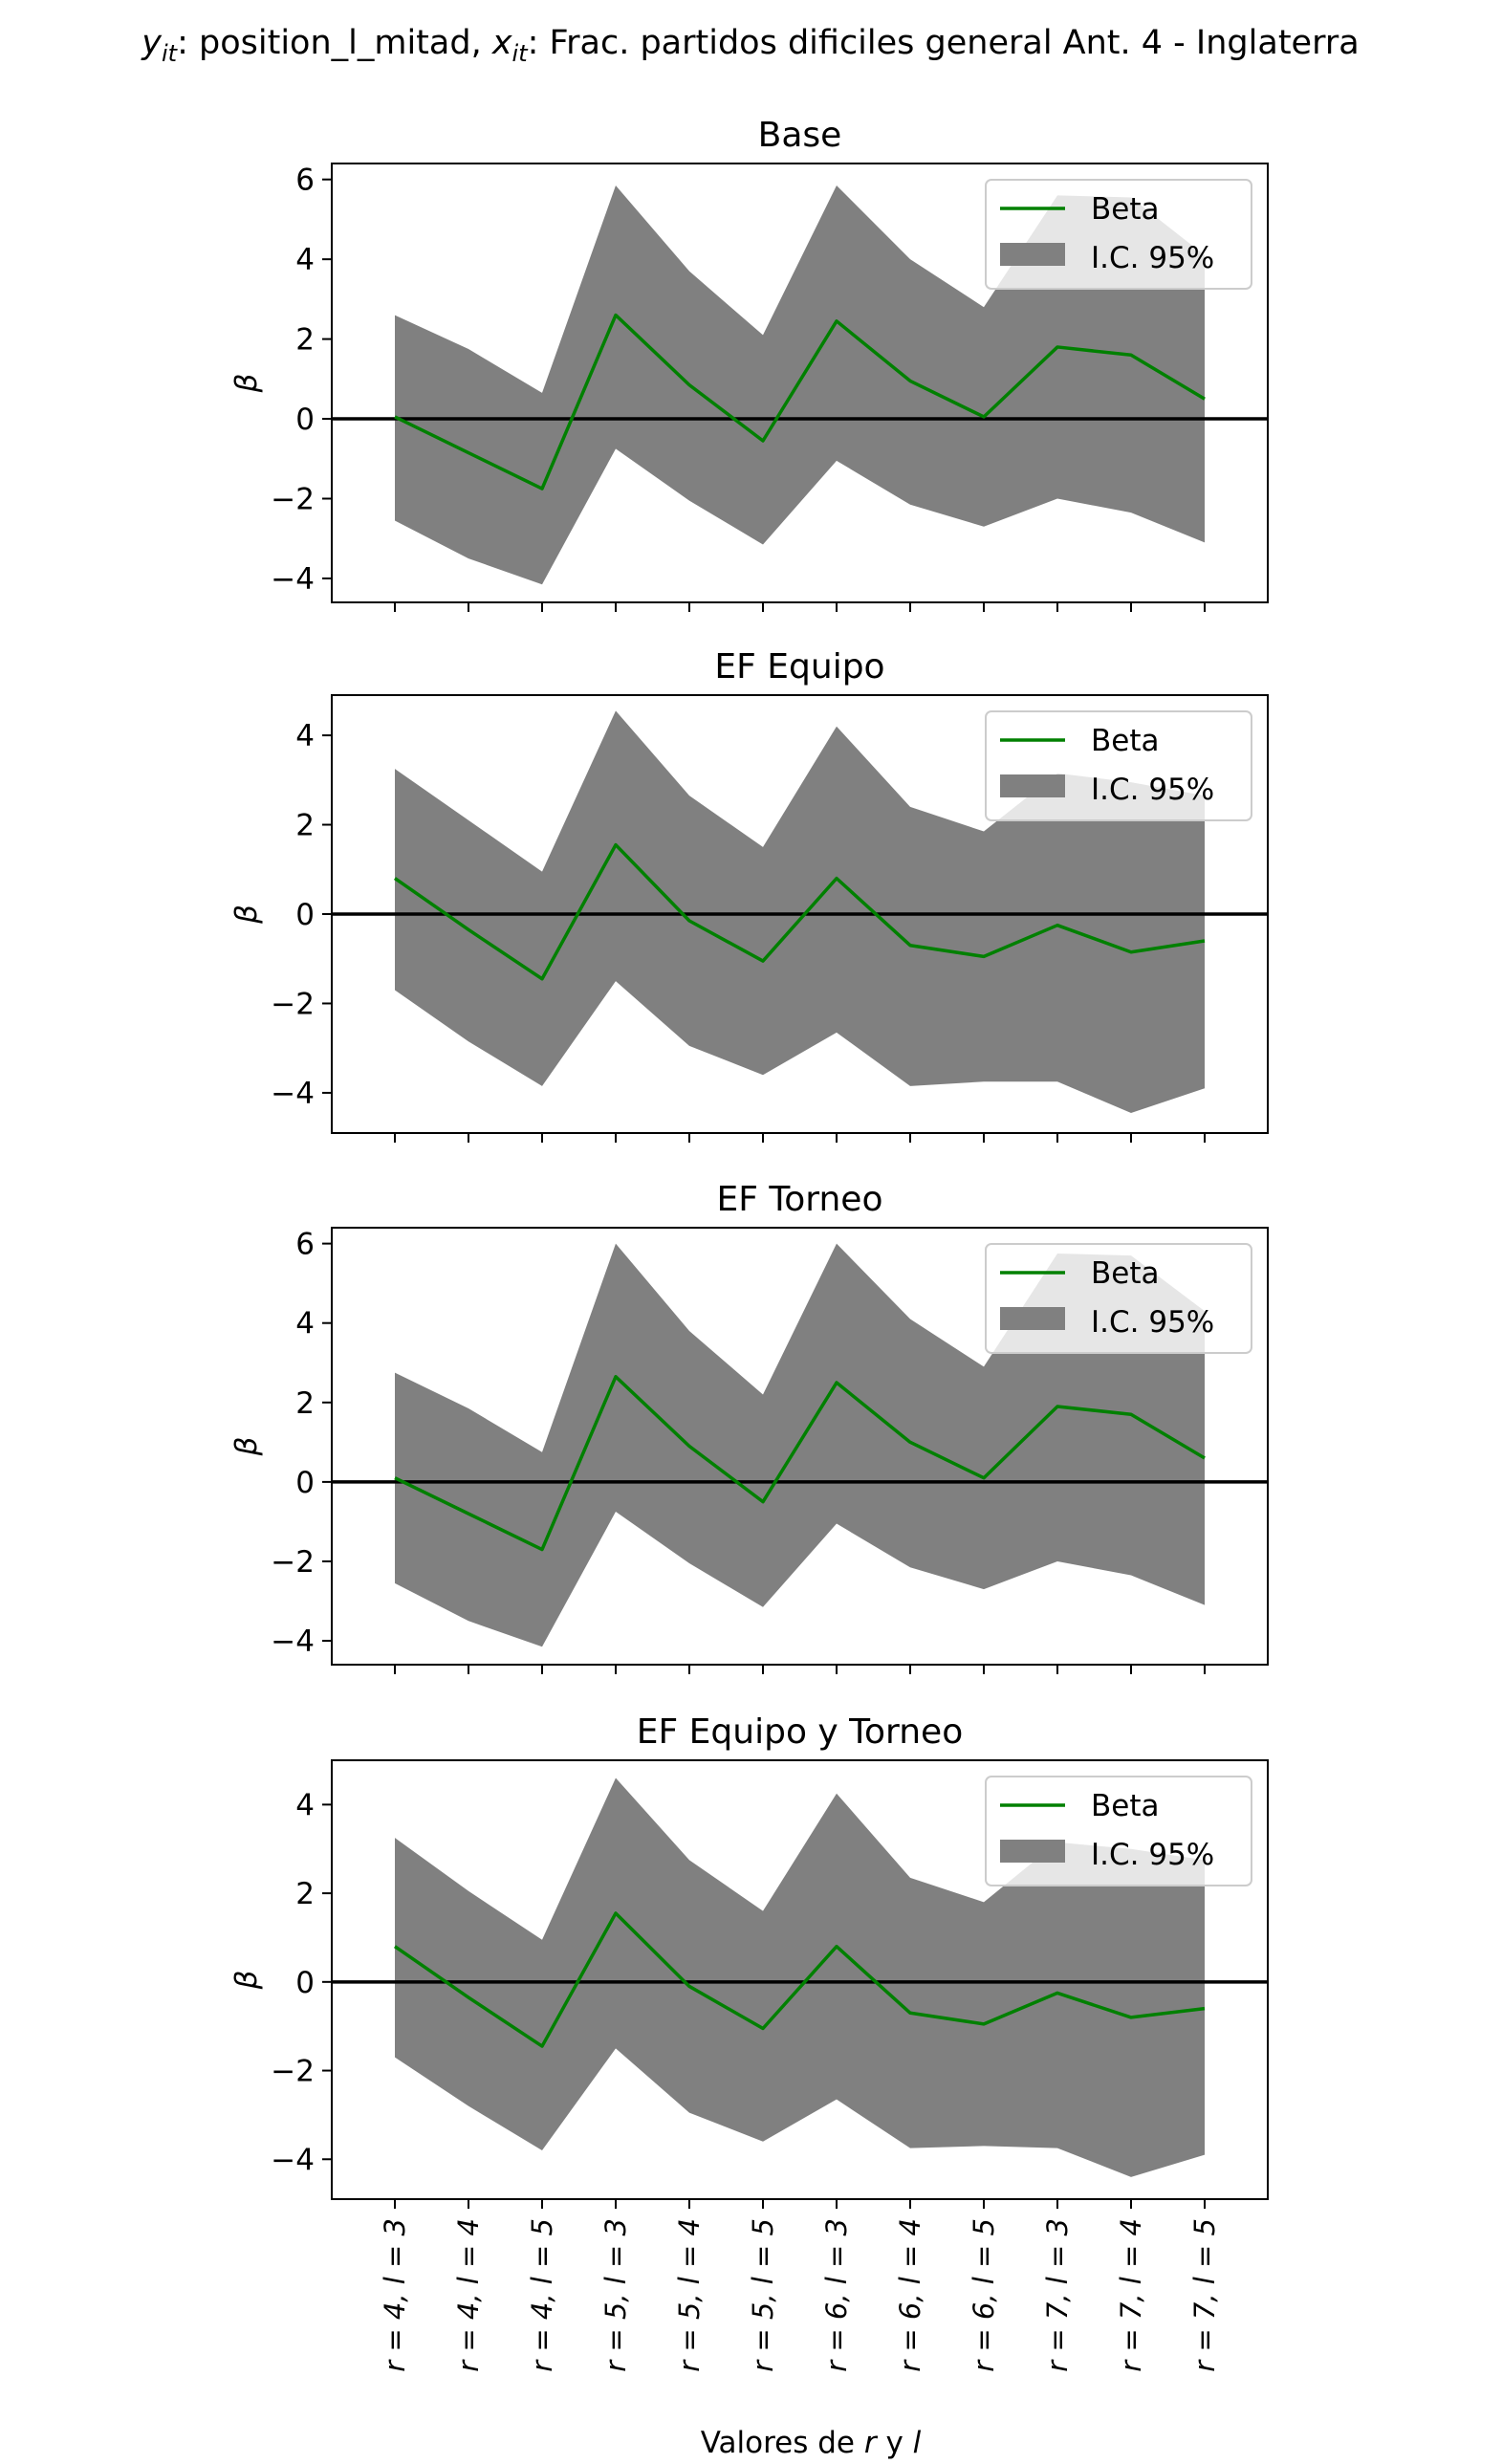  I want to click on subplot-2: EF Equipo −4 −2 0 2 4 β Beta I.C. 95%, so click(749, 895).